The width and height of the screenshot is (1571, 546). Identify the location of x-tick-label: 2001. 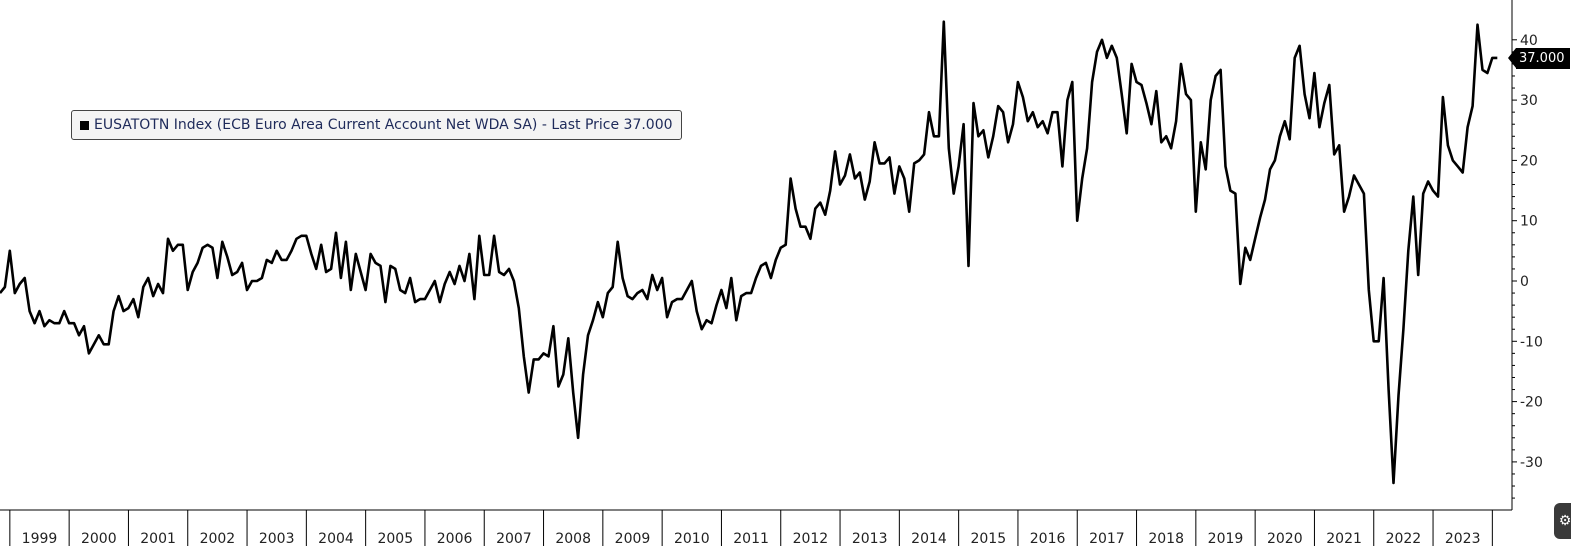
(158, 538).